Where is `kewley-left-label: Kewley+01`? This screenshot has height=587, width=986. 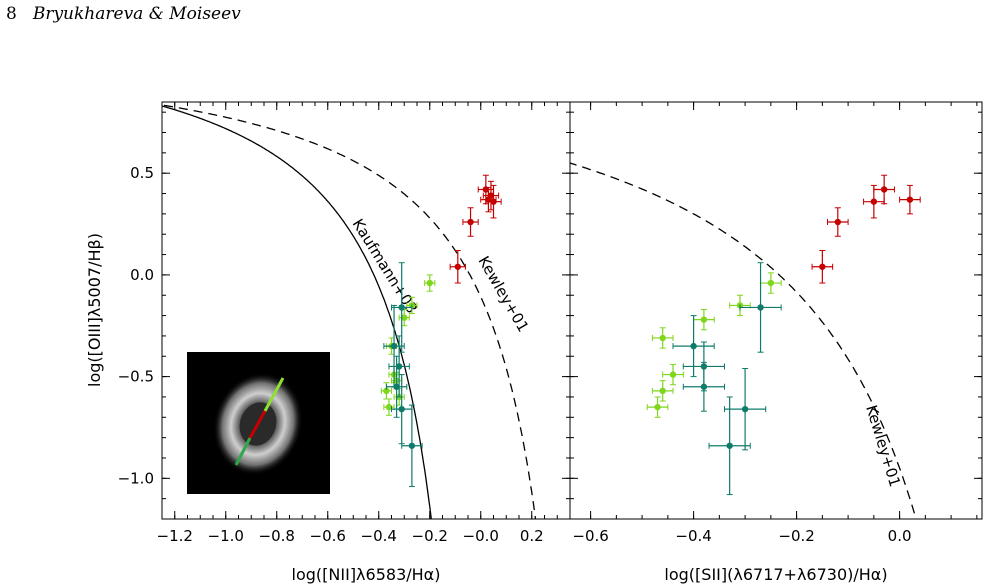
kewley-left-label: Kewley+01 is located at coordinates (504, 294).